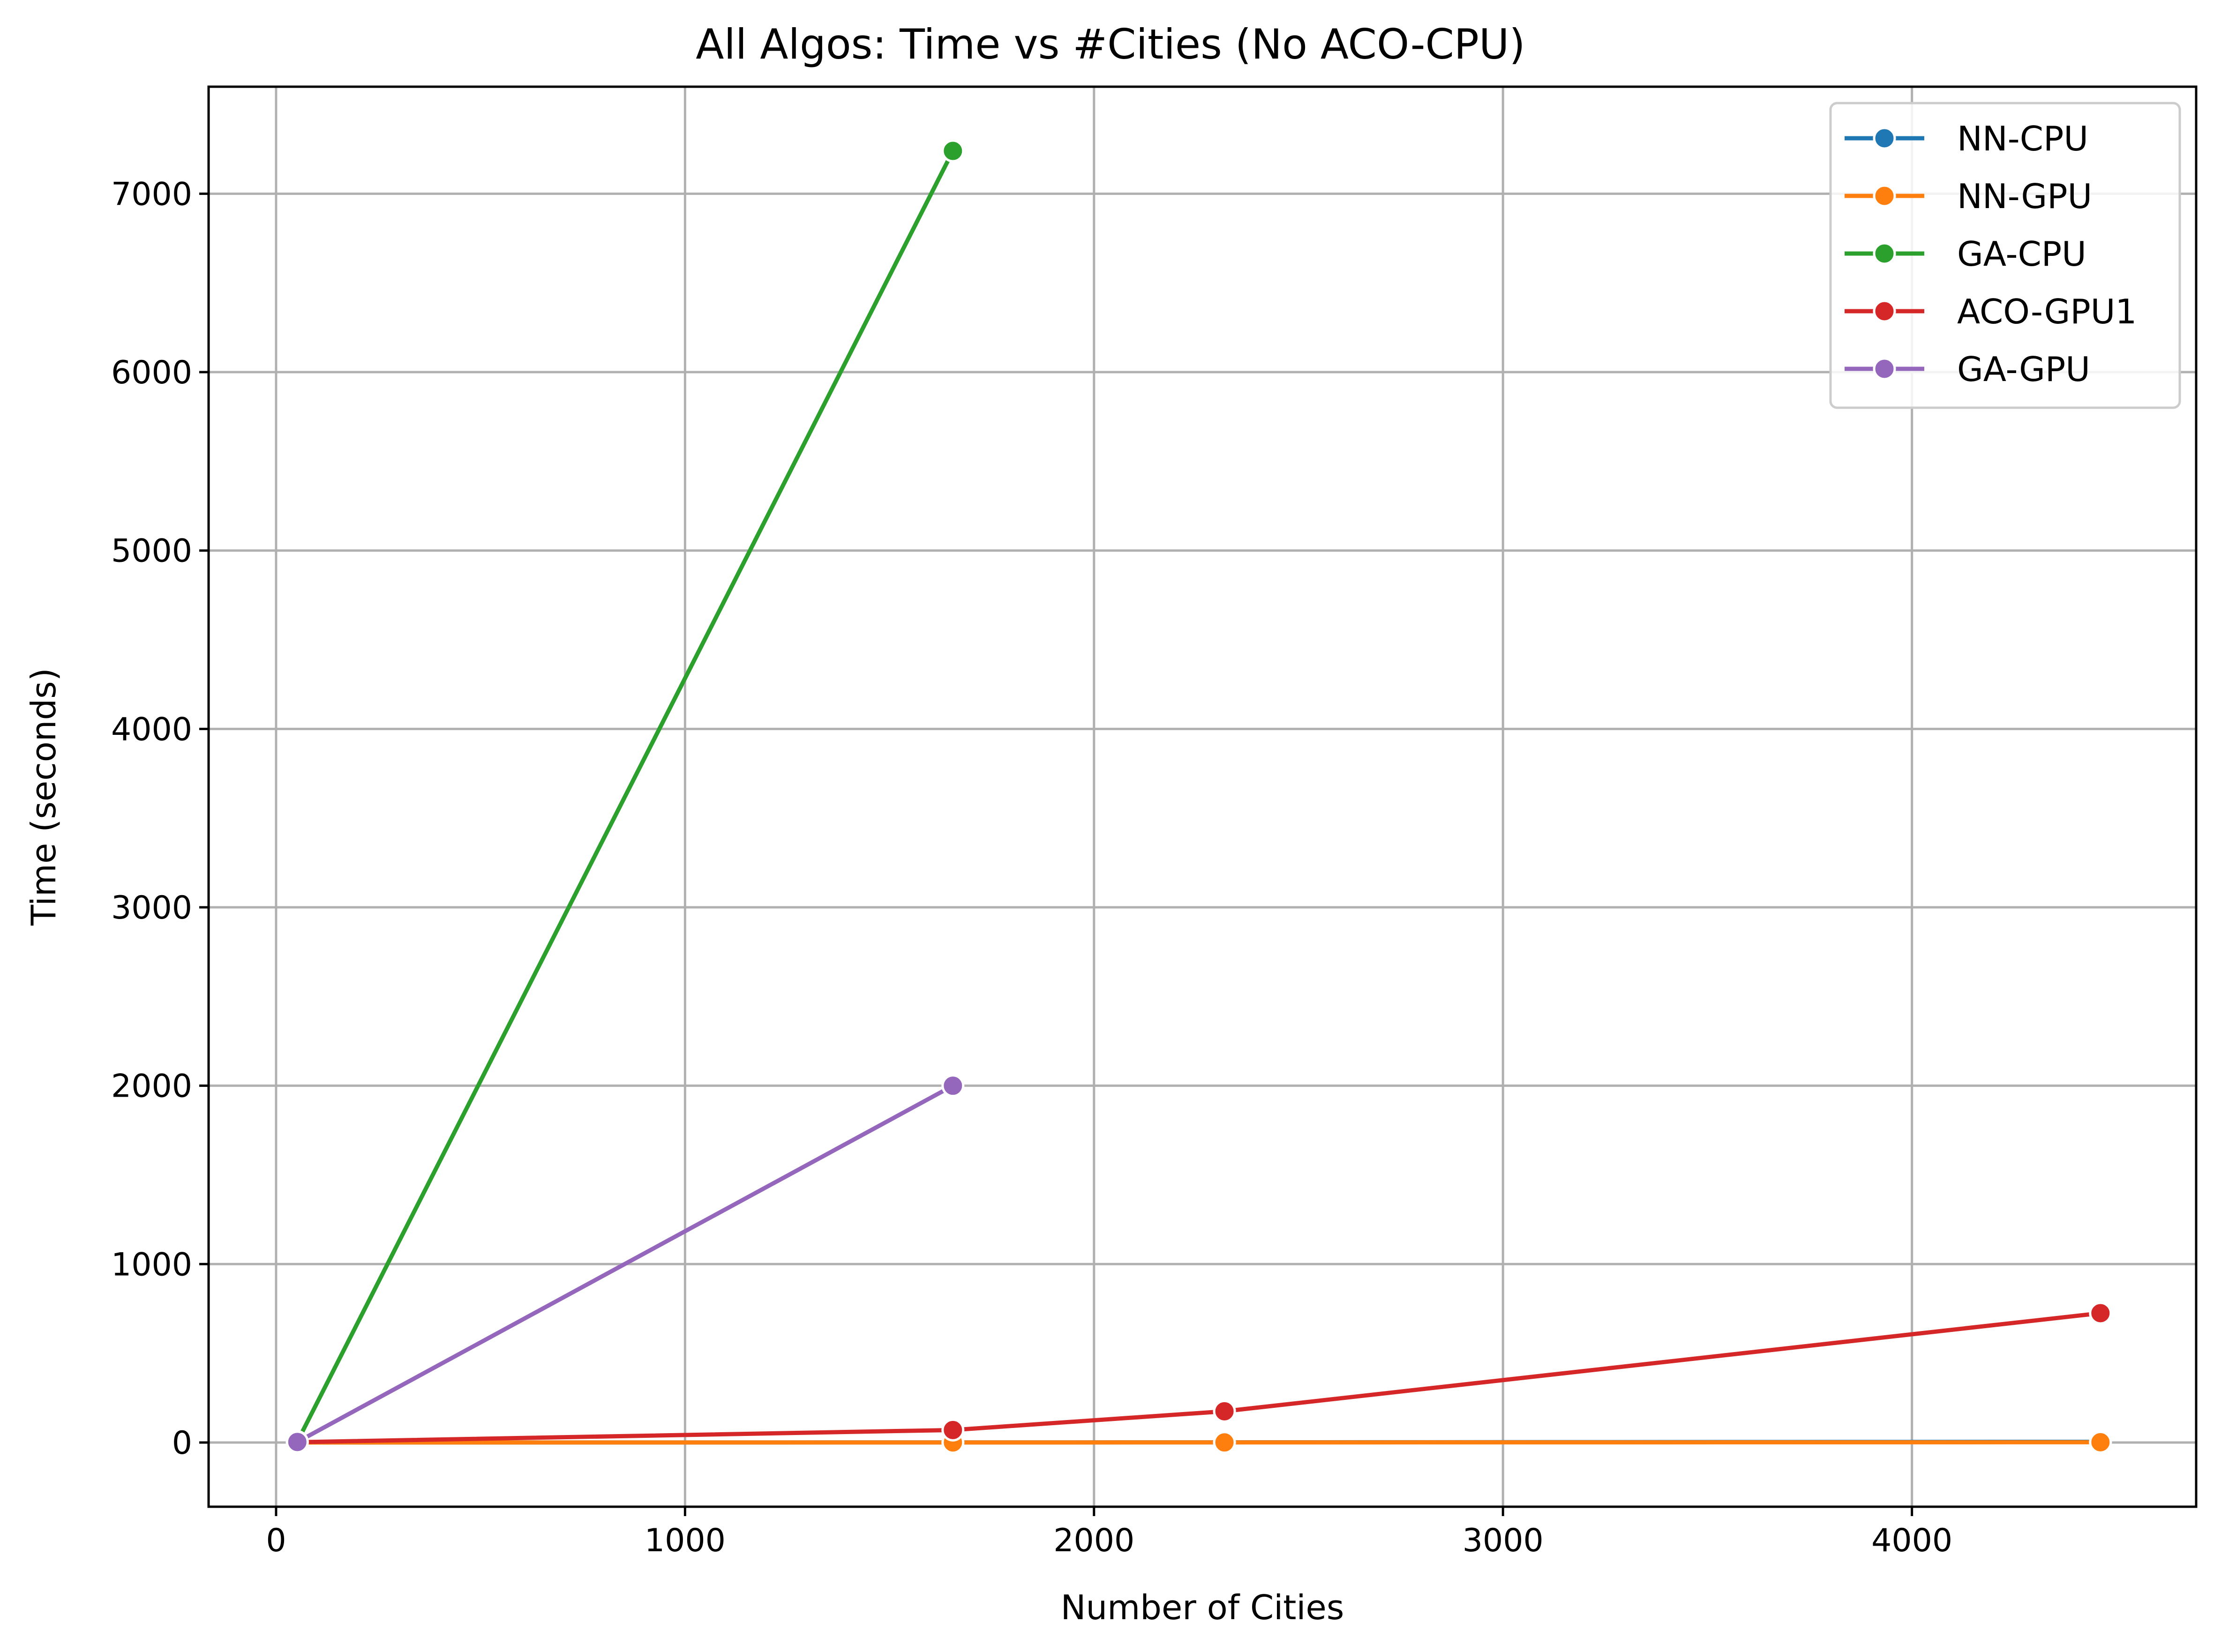 The height and width of the screenshot is (1652, 2221). Describe the element at coordinates (2021, 254) in the screenshot. I see `legend-label: GA-CPU` at that location.